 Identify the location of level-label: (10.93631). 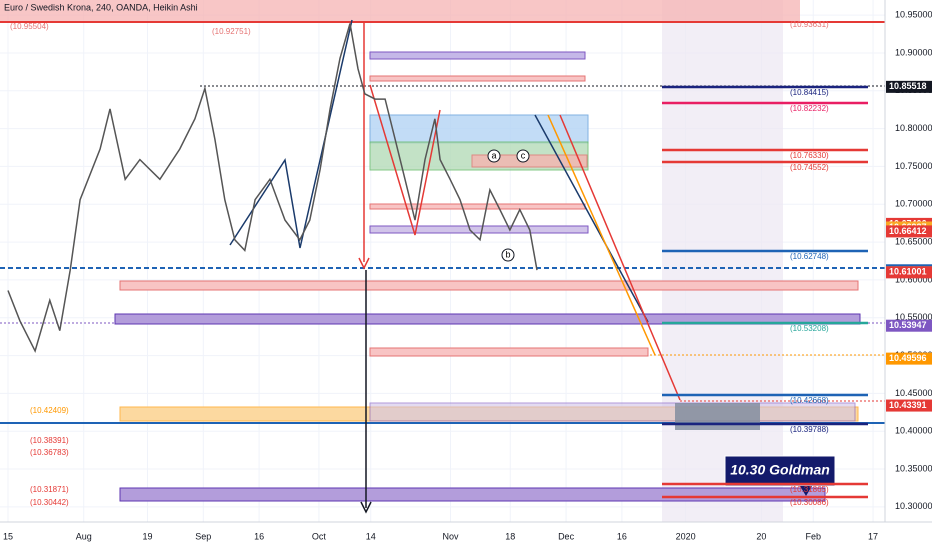
(809, 24).